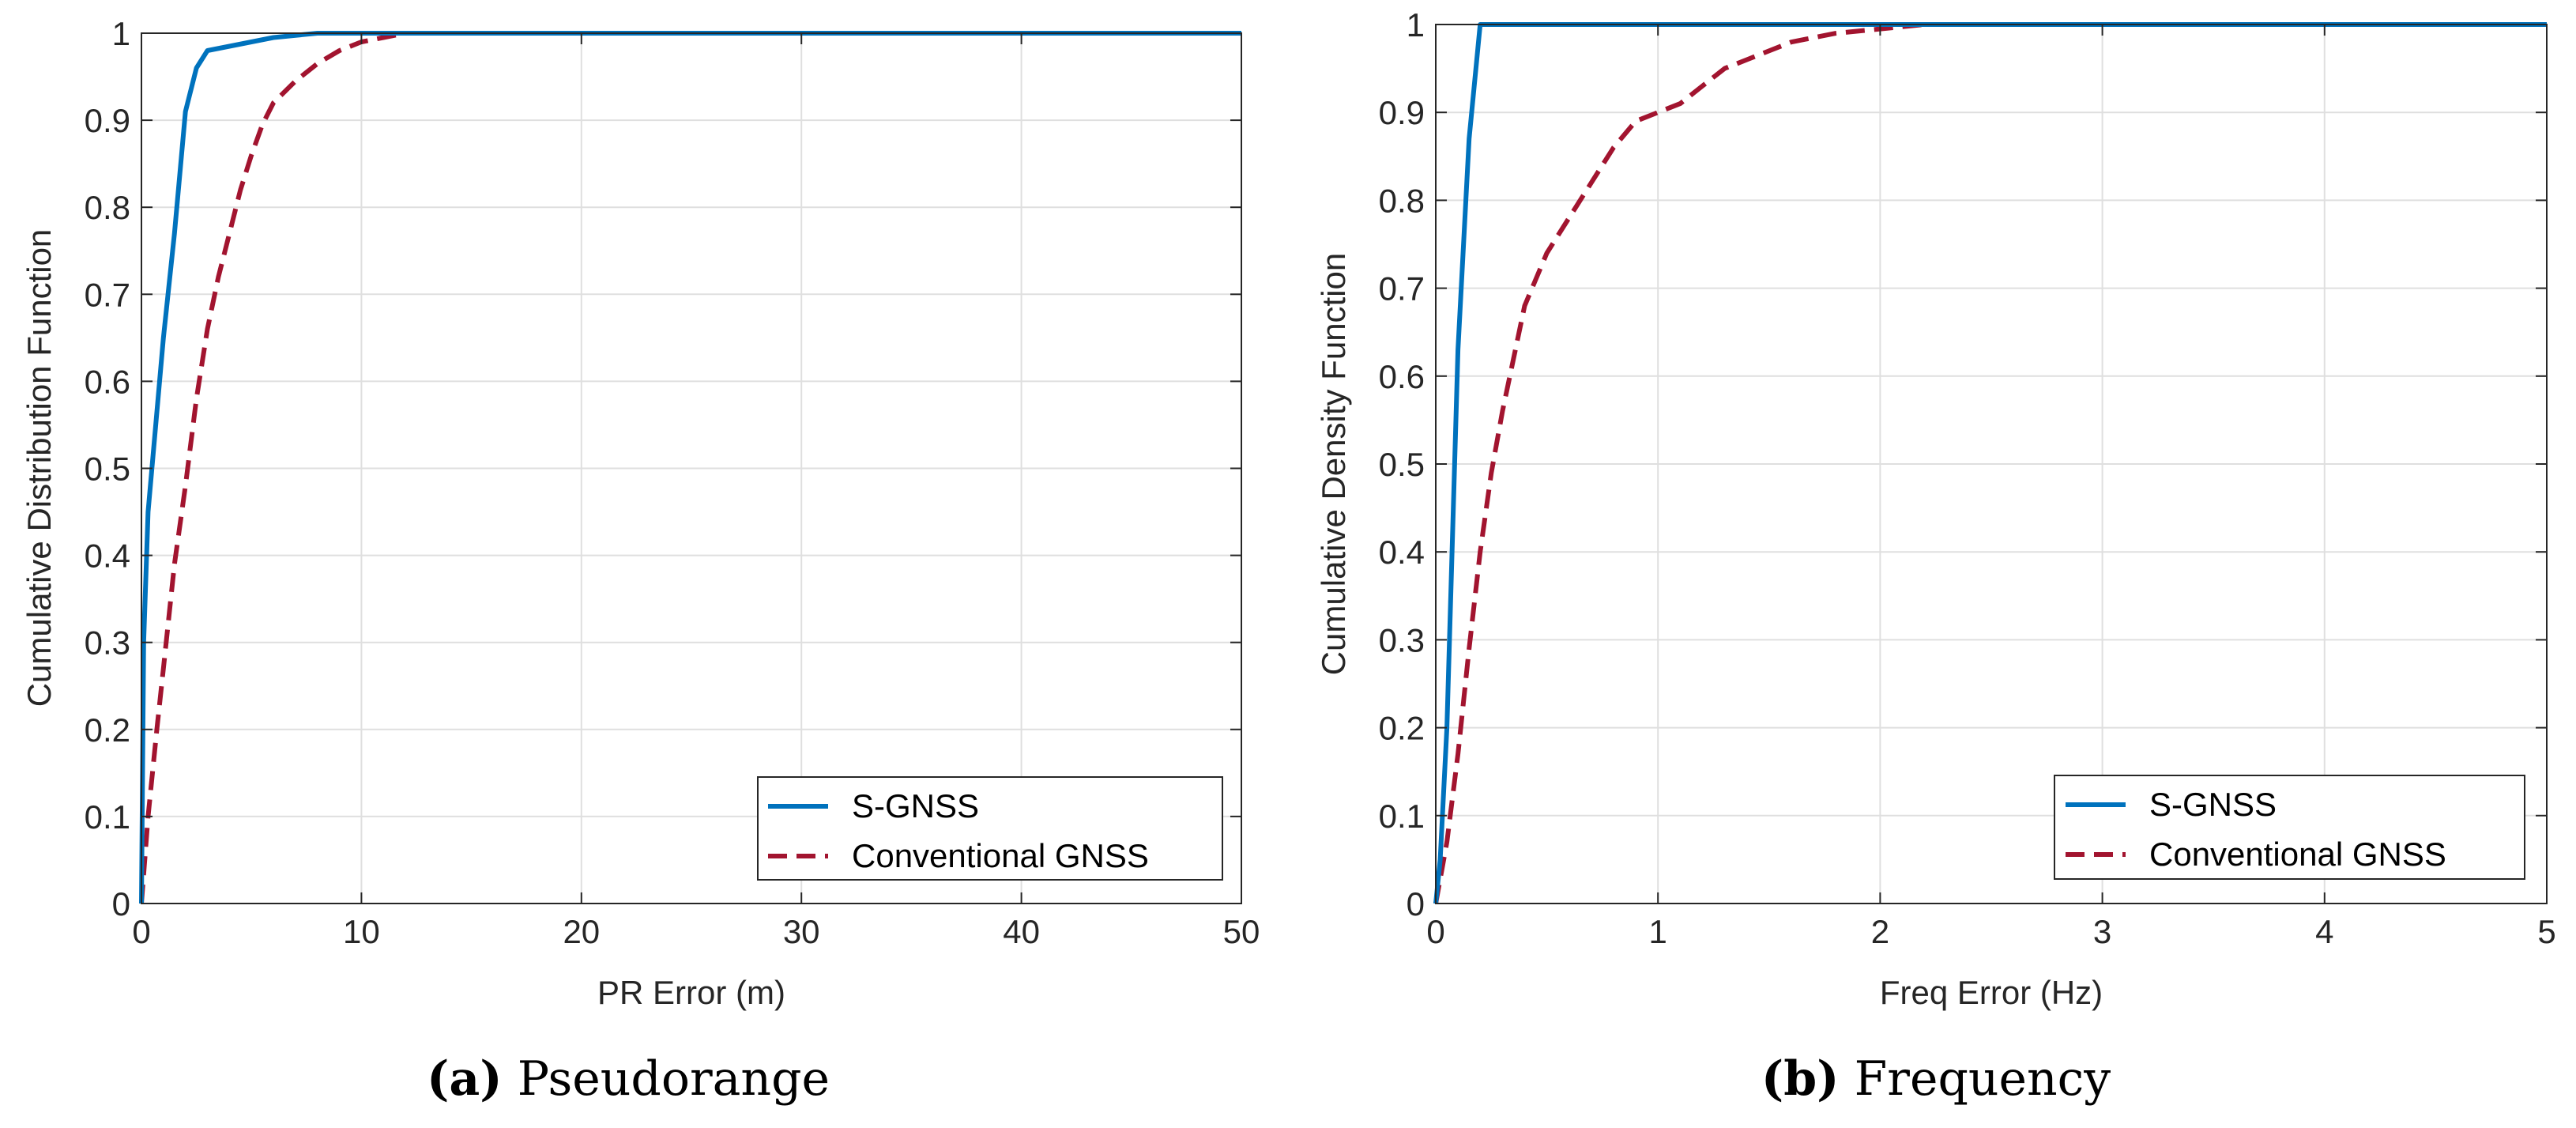 The image size is (2576, 1128). I want to click on panel-a-x-tick-label: 20, so click(581, 932).